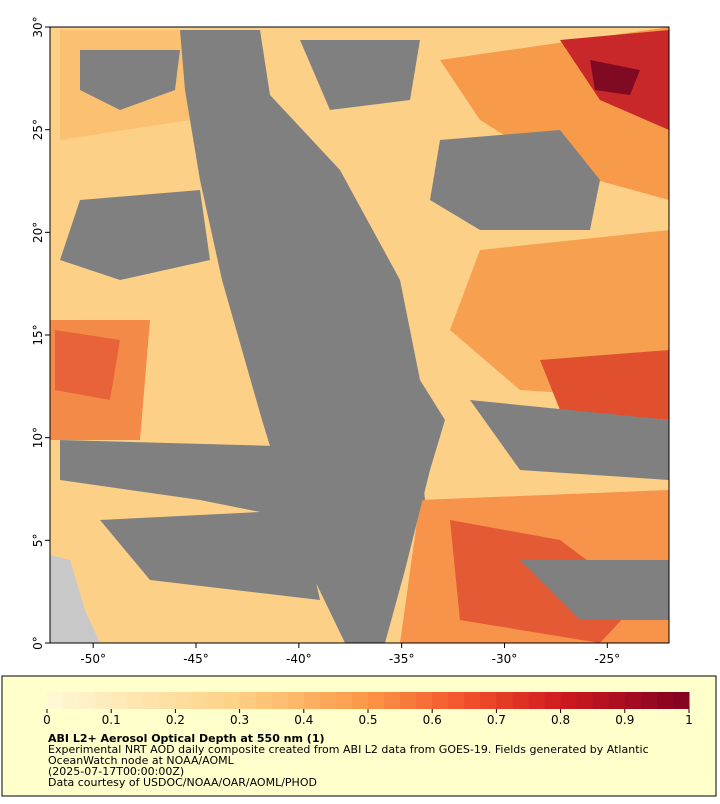 This screenshot has width=720, height=804. What do you see at coordinates (38, 541) in the screenshot?
I see `y-tick-label: 5°` at bounding box center [38, 541].